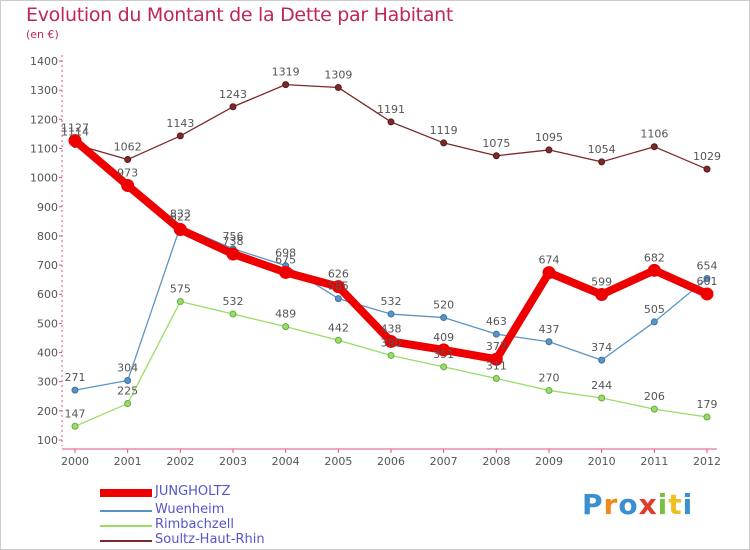  Describe the element at coordinates (75, 413) in the screenshot. I see `data-label-rimbachzell: 147` at that location.